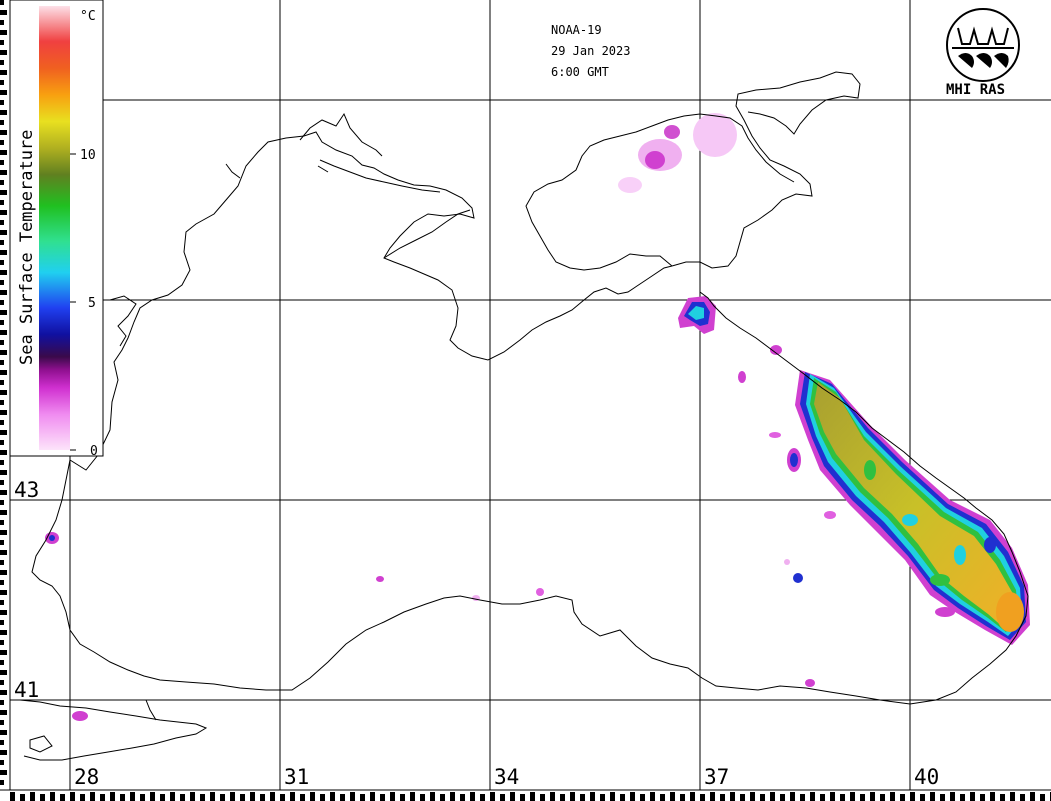 The width and height of the screenshot is (1051, 801). I want to click on lat-label-43: 43, so click(26, 490).